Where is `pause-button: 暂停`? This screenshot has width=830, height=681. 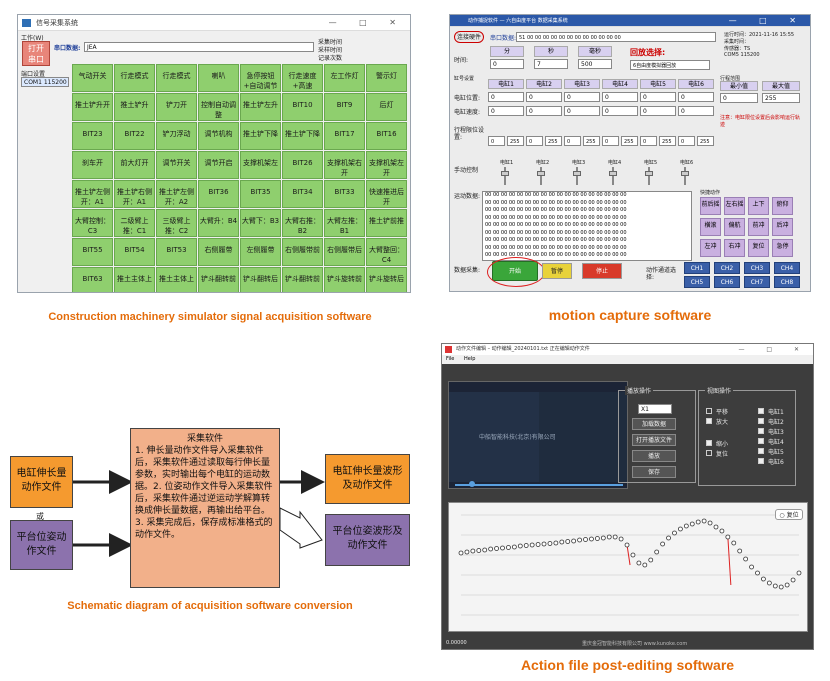
pause-button: 暂停 is located at coordinates (557, 271).